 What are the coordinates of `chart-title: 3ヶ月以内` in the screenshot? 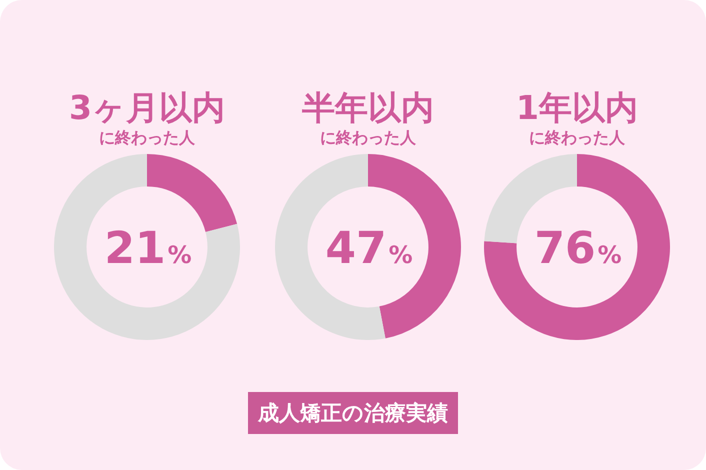 It's located at (147, 108).